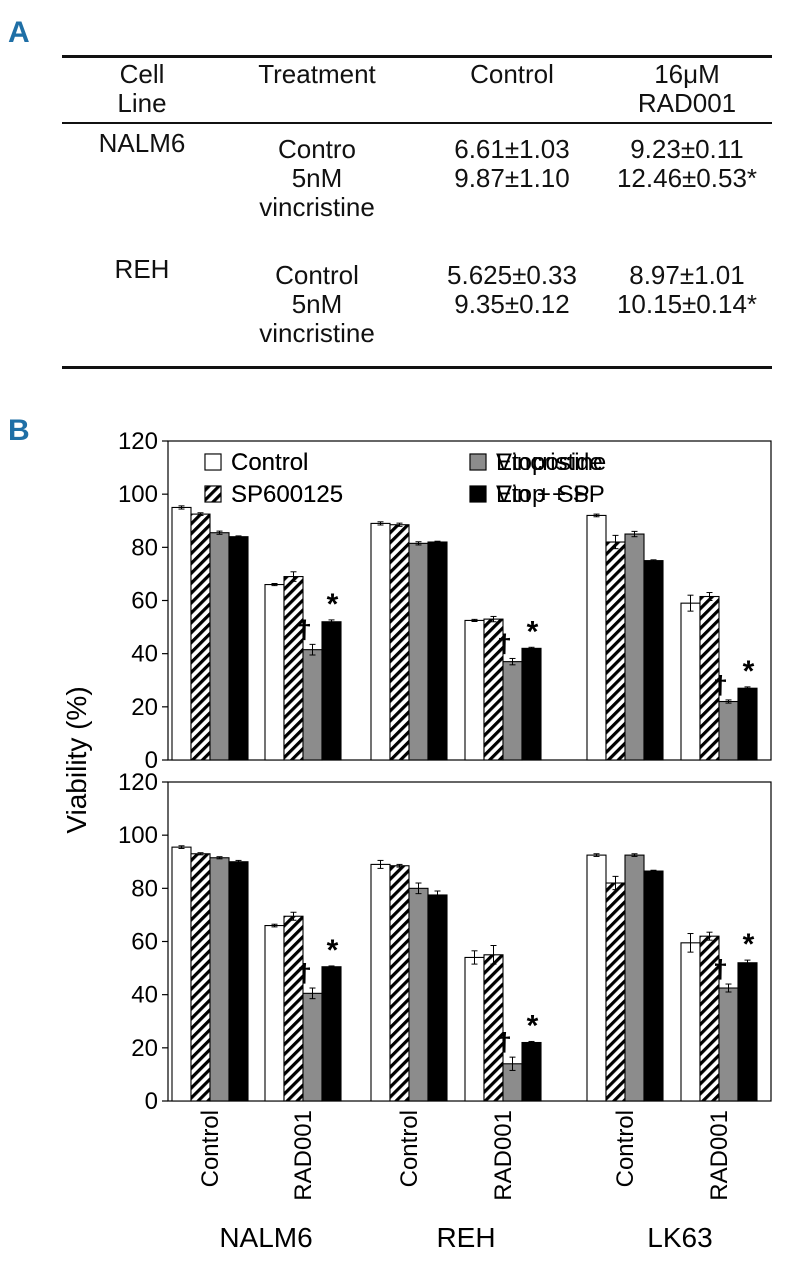 This screenshot has height=1280, width=793. I want to click on panel-b-label: B, so click(19, 430).